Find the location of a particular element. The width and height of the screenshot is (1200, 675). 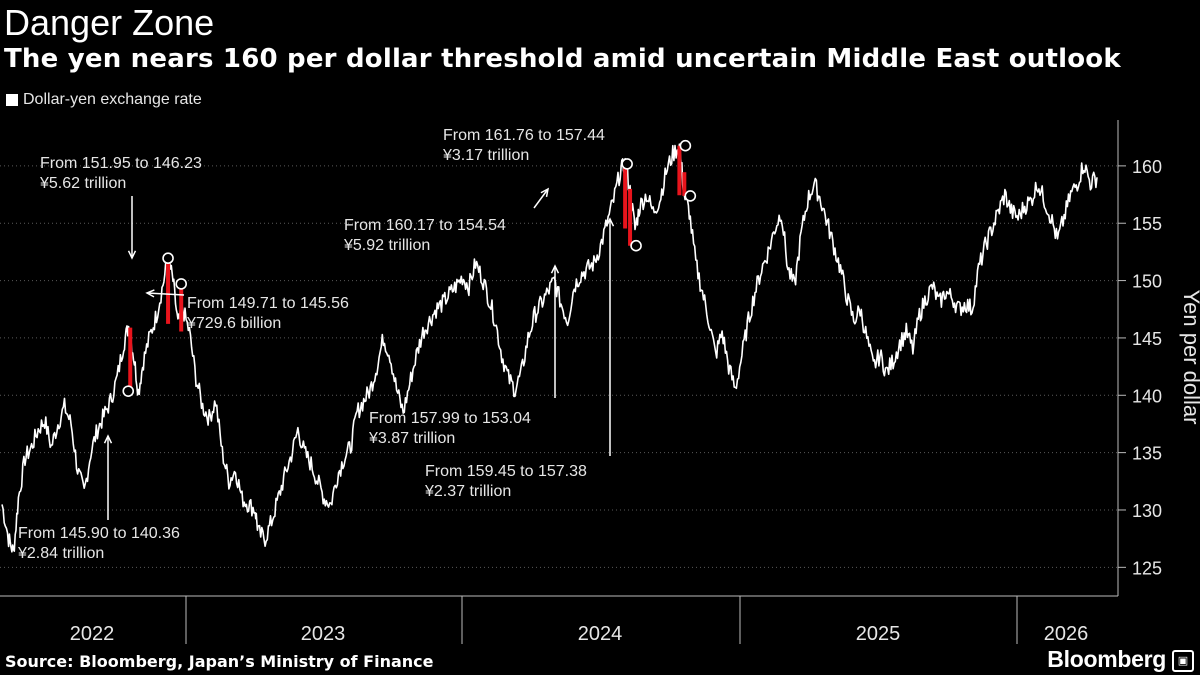

annotation-5-arrow-head is located at coordinates (555, 269).